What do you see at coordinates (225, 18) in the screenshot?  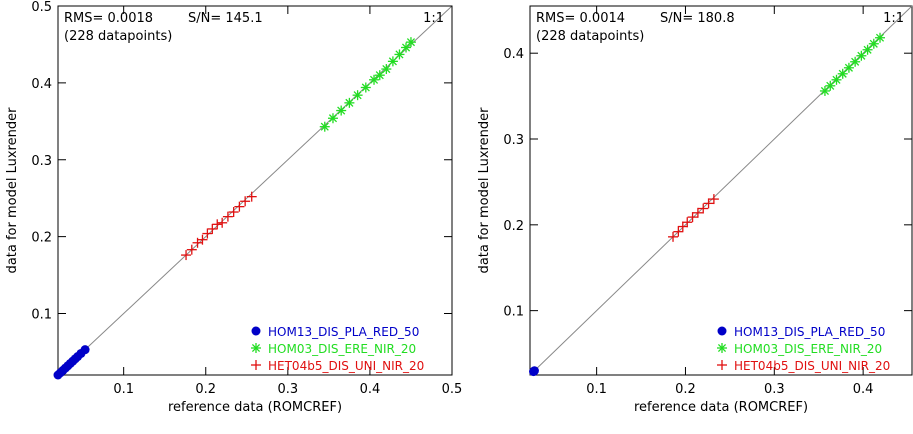 I see `sn-text: S/N= 145.1` at bounding box center [225, 18].